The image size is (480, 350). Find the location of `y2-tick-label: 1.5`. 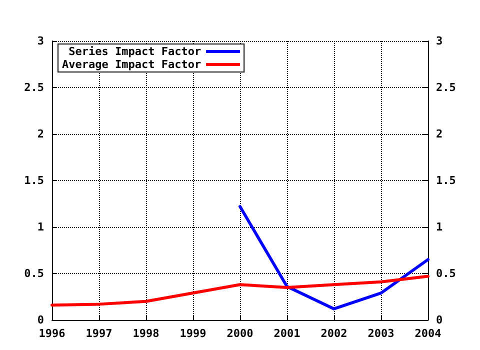

y2-tick-label: 1.5 is located at coordinates (446, 180).